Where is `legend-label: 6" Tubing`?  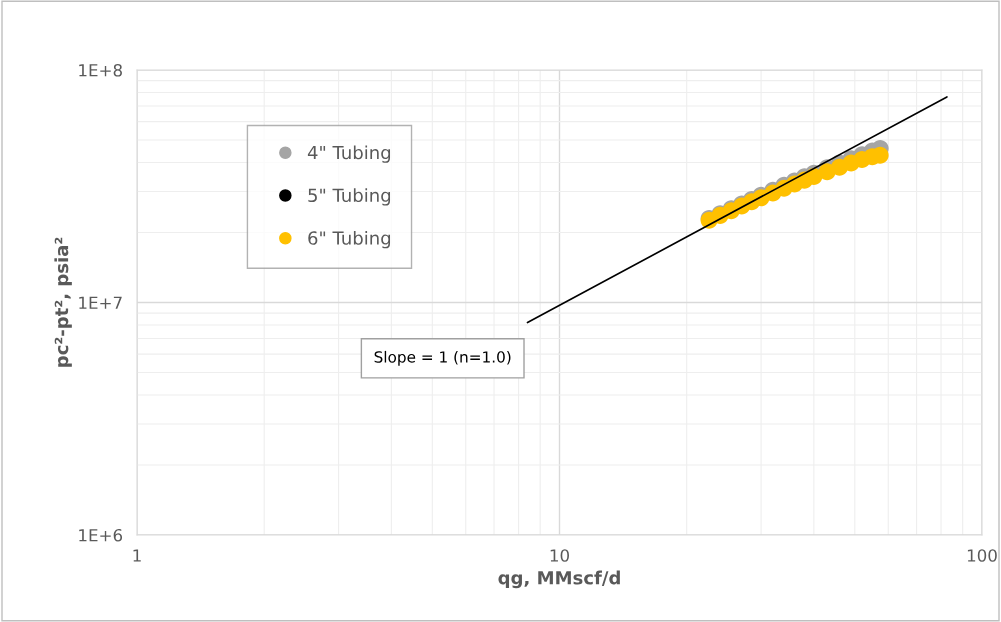 legend-label: 6" Tubing is located at coordinates (349, 239).